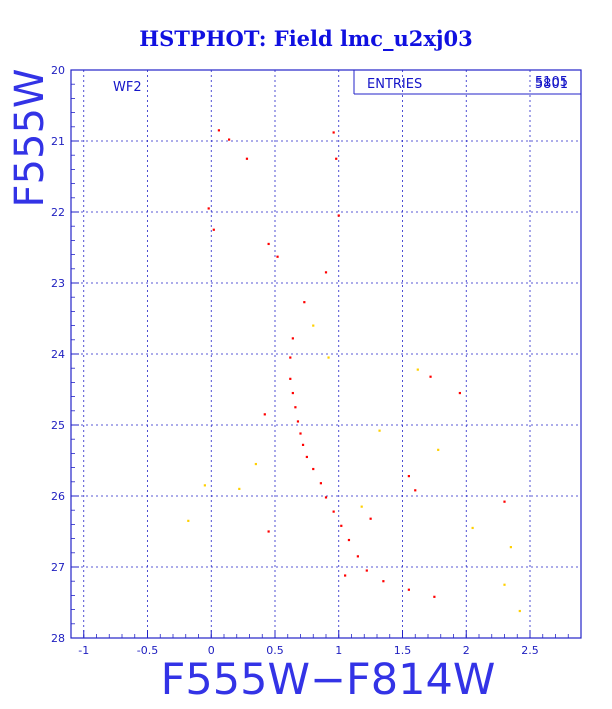  I want to click on stats-entries-label: ENTRIES, so click(394, 84).